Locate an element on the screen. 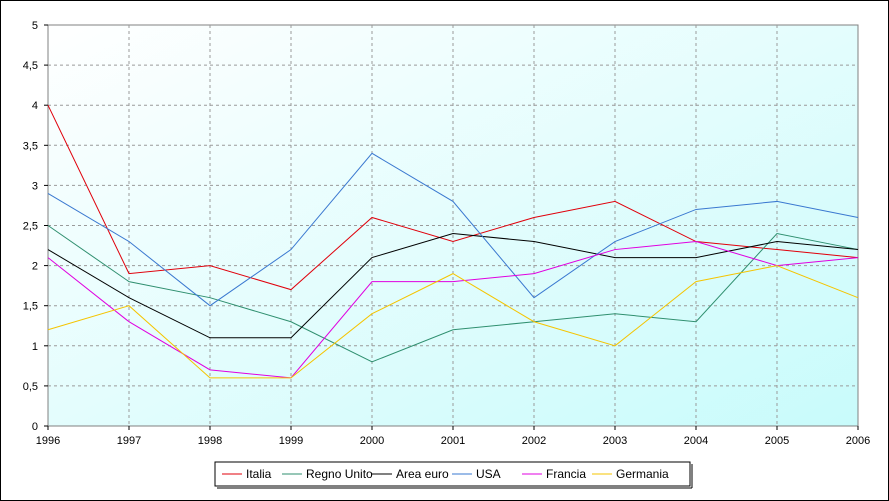 The height and width of the screenshot is (501, 889). y-tick-label: 1 is located at coordinates (35, 347).